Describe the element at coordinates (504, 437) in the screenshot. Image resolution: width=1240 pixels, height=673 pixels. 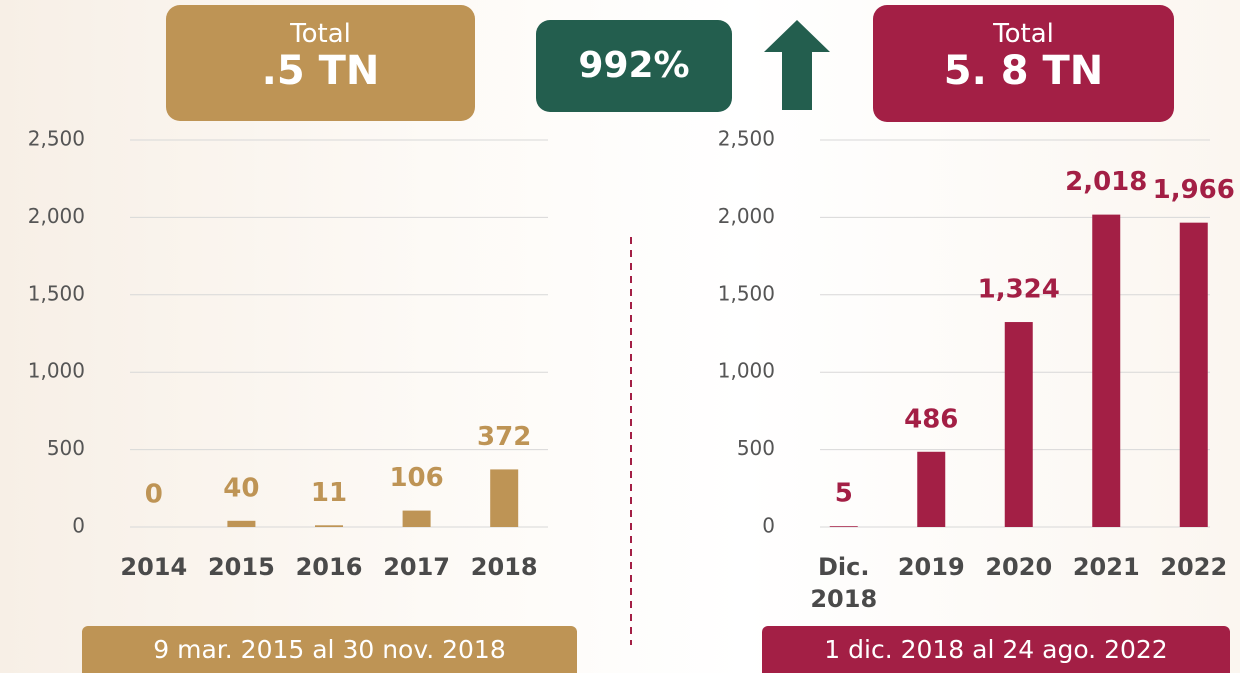
I see `value-label: 372` at that location.